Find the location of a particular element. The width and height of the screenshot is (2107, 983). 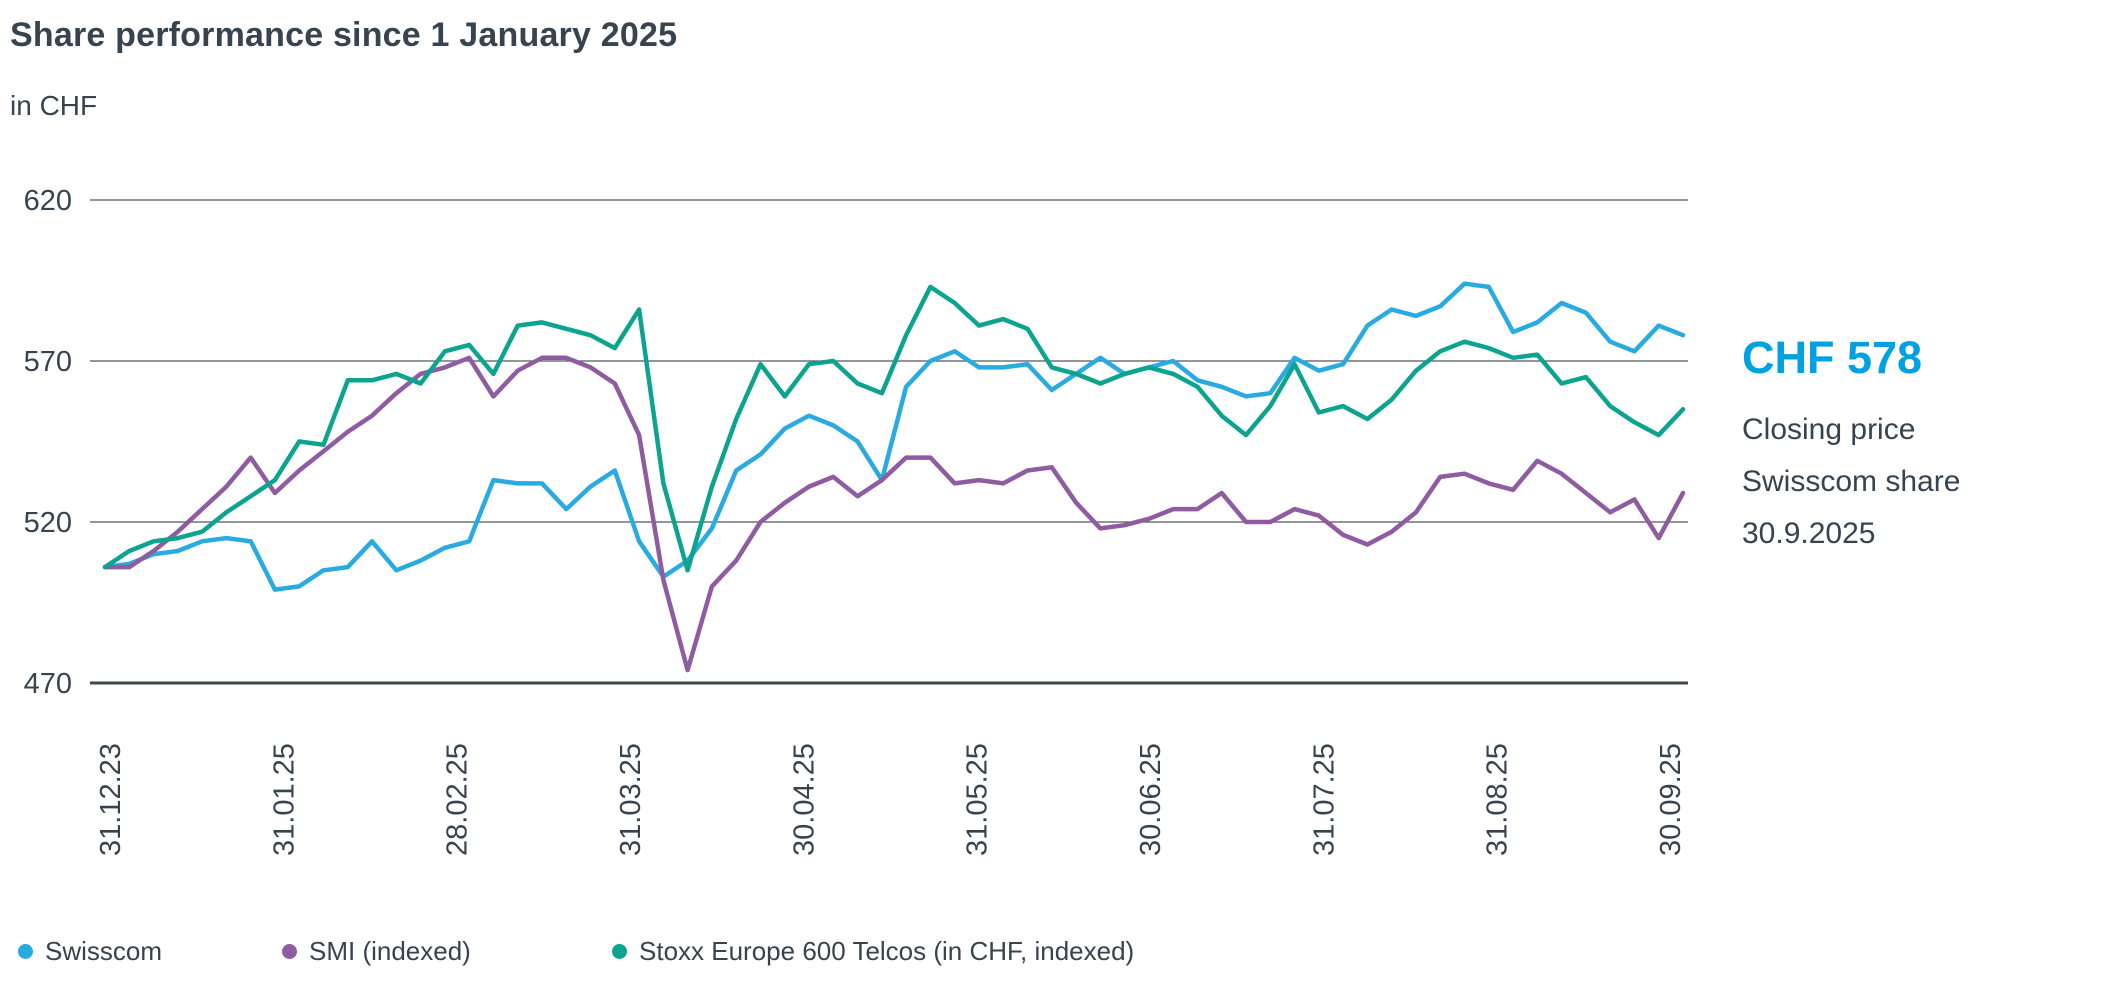

y-tick-label-470: 470 is located at coordinates (48, 684).